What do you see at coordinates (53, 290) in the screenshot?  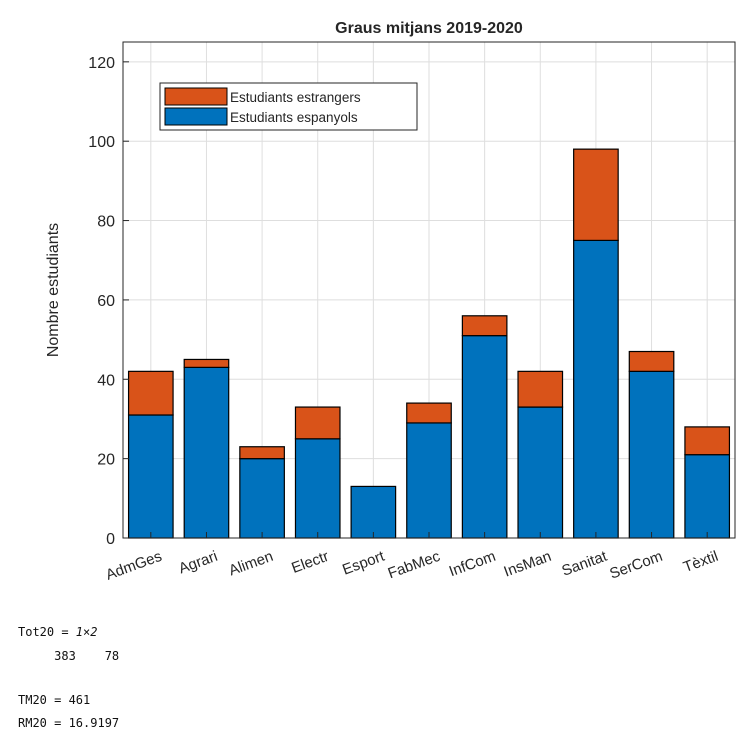 I see `y-axis-label: Nombre estudiants` at bounding box center [53, 290].